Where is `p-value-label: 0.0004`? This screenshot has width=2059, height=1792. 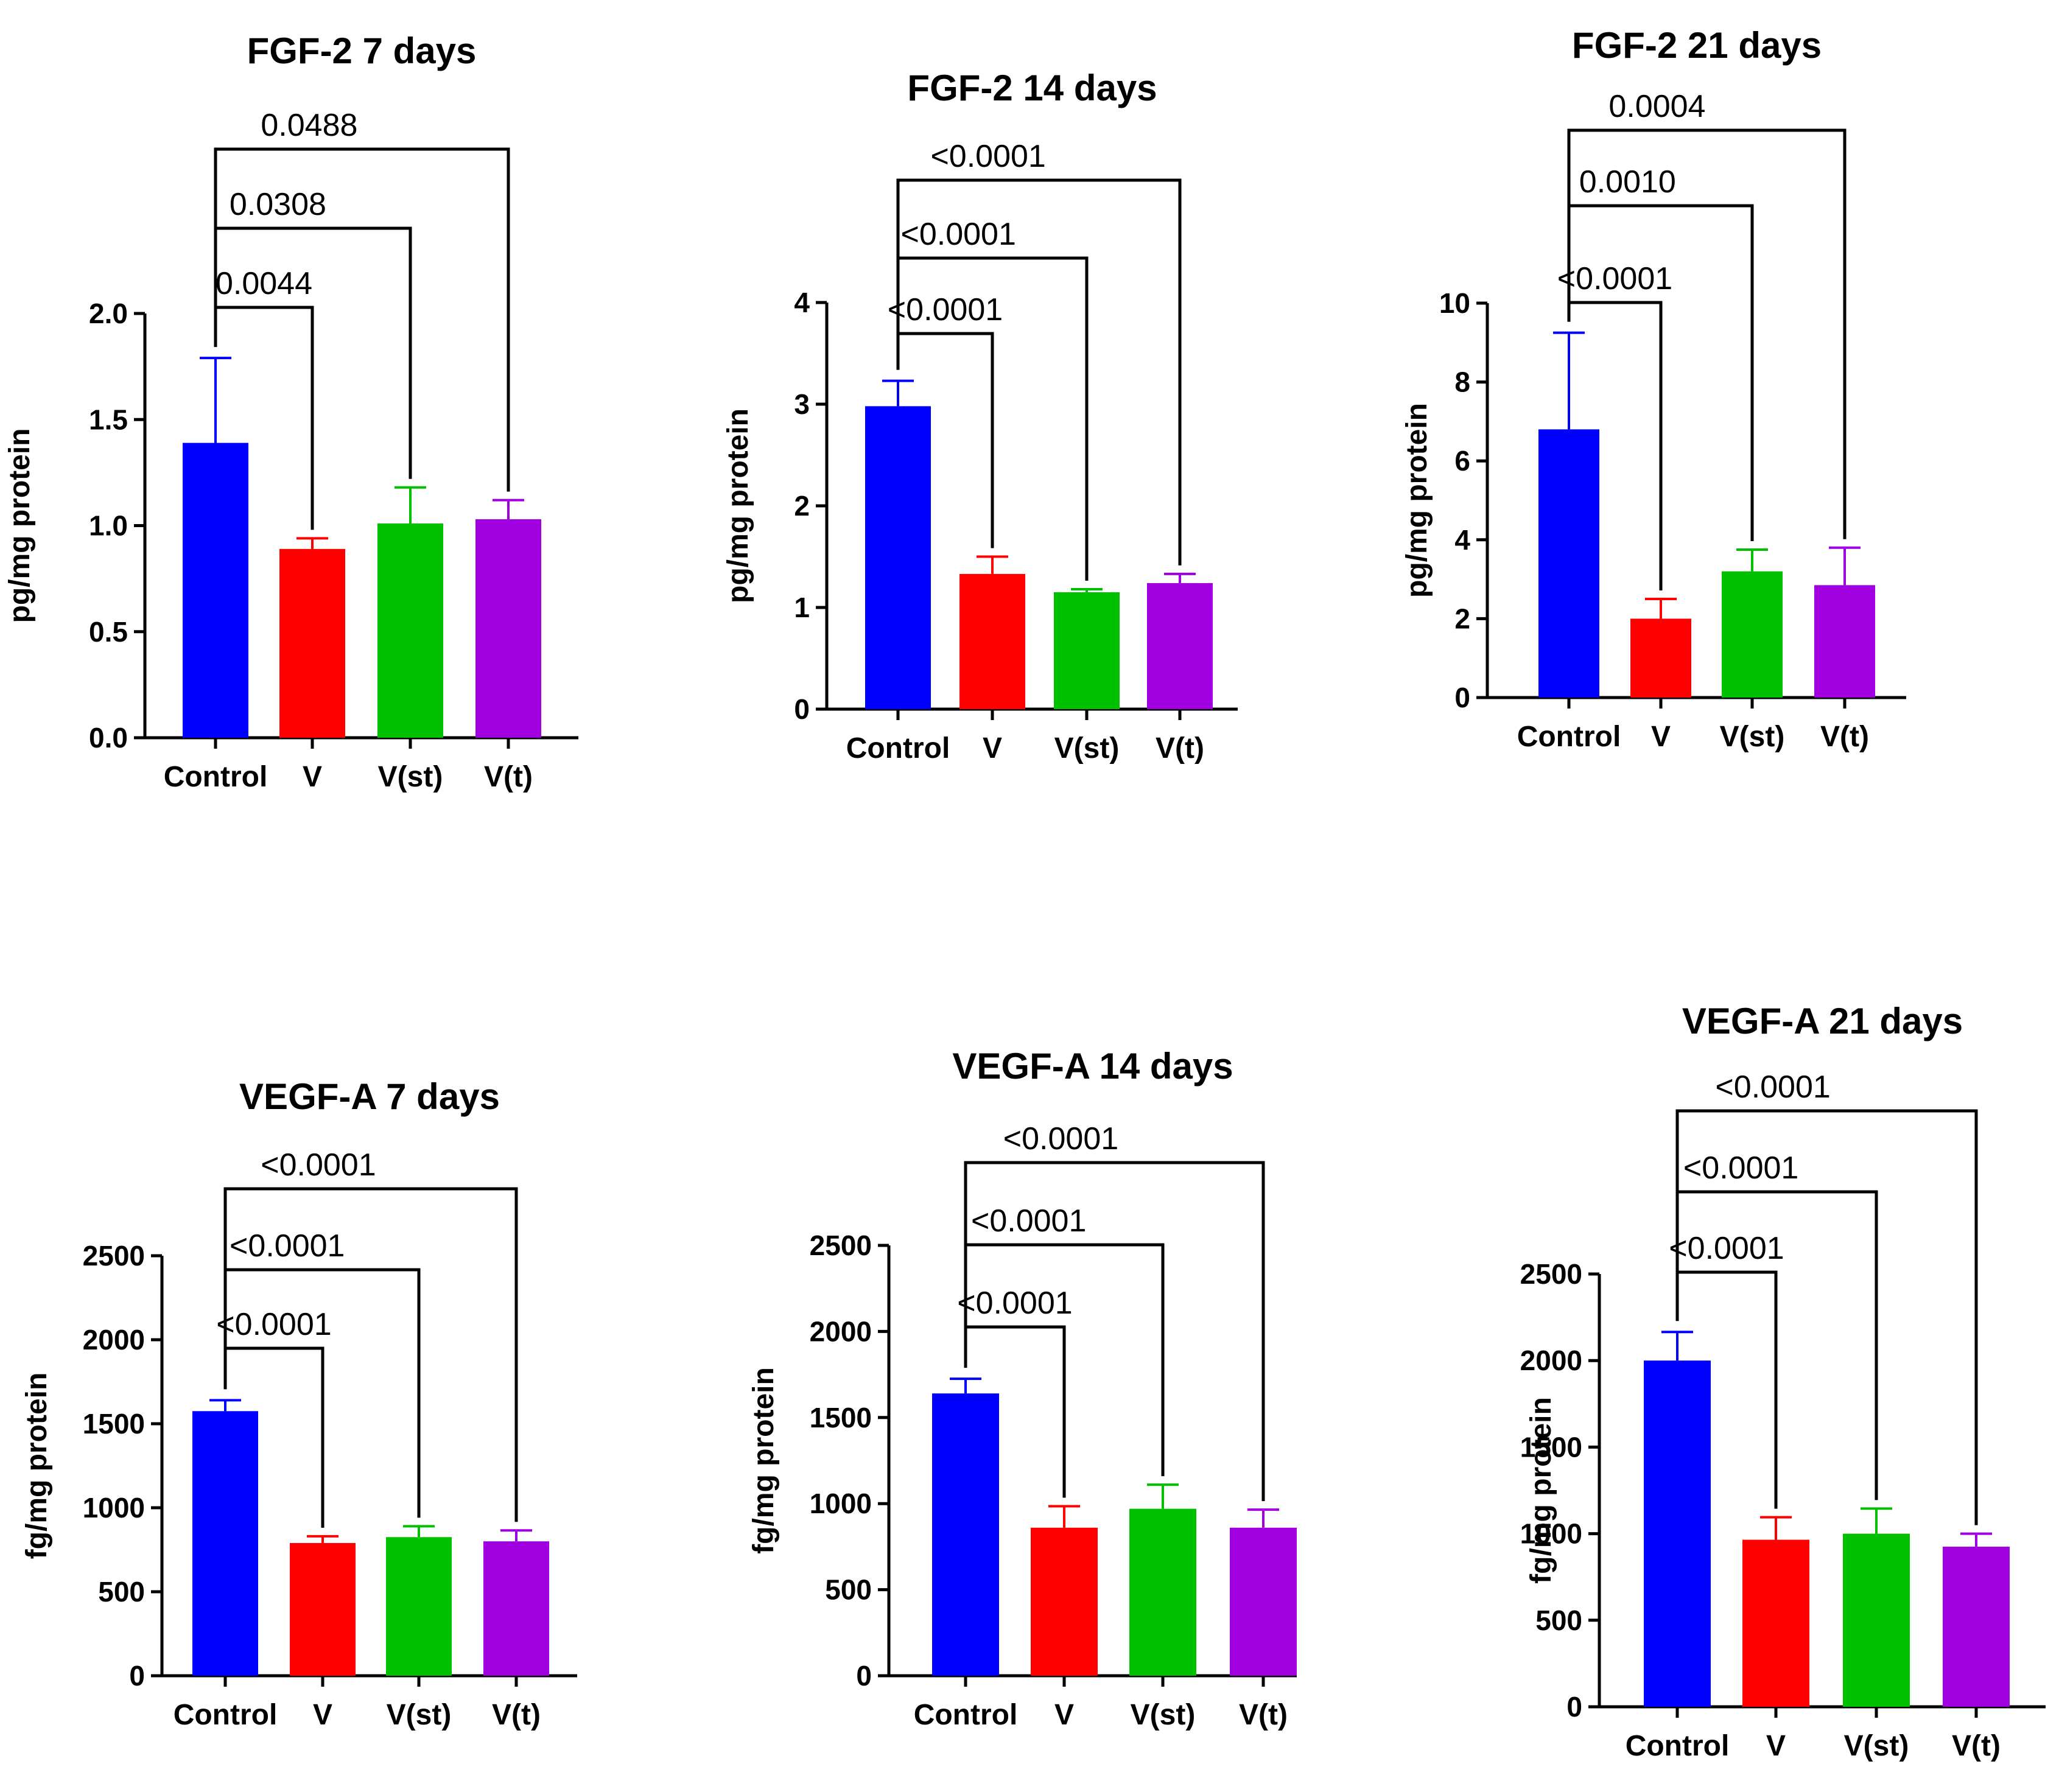 p-value-label: 0.0004 is located at coordinates (1656, 106).